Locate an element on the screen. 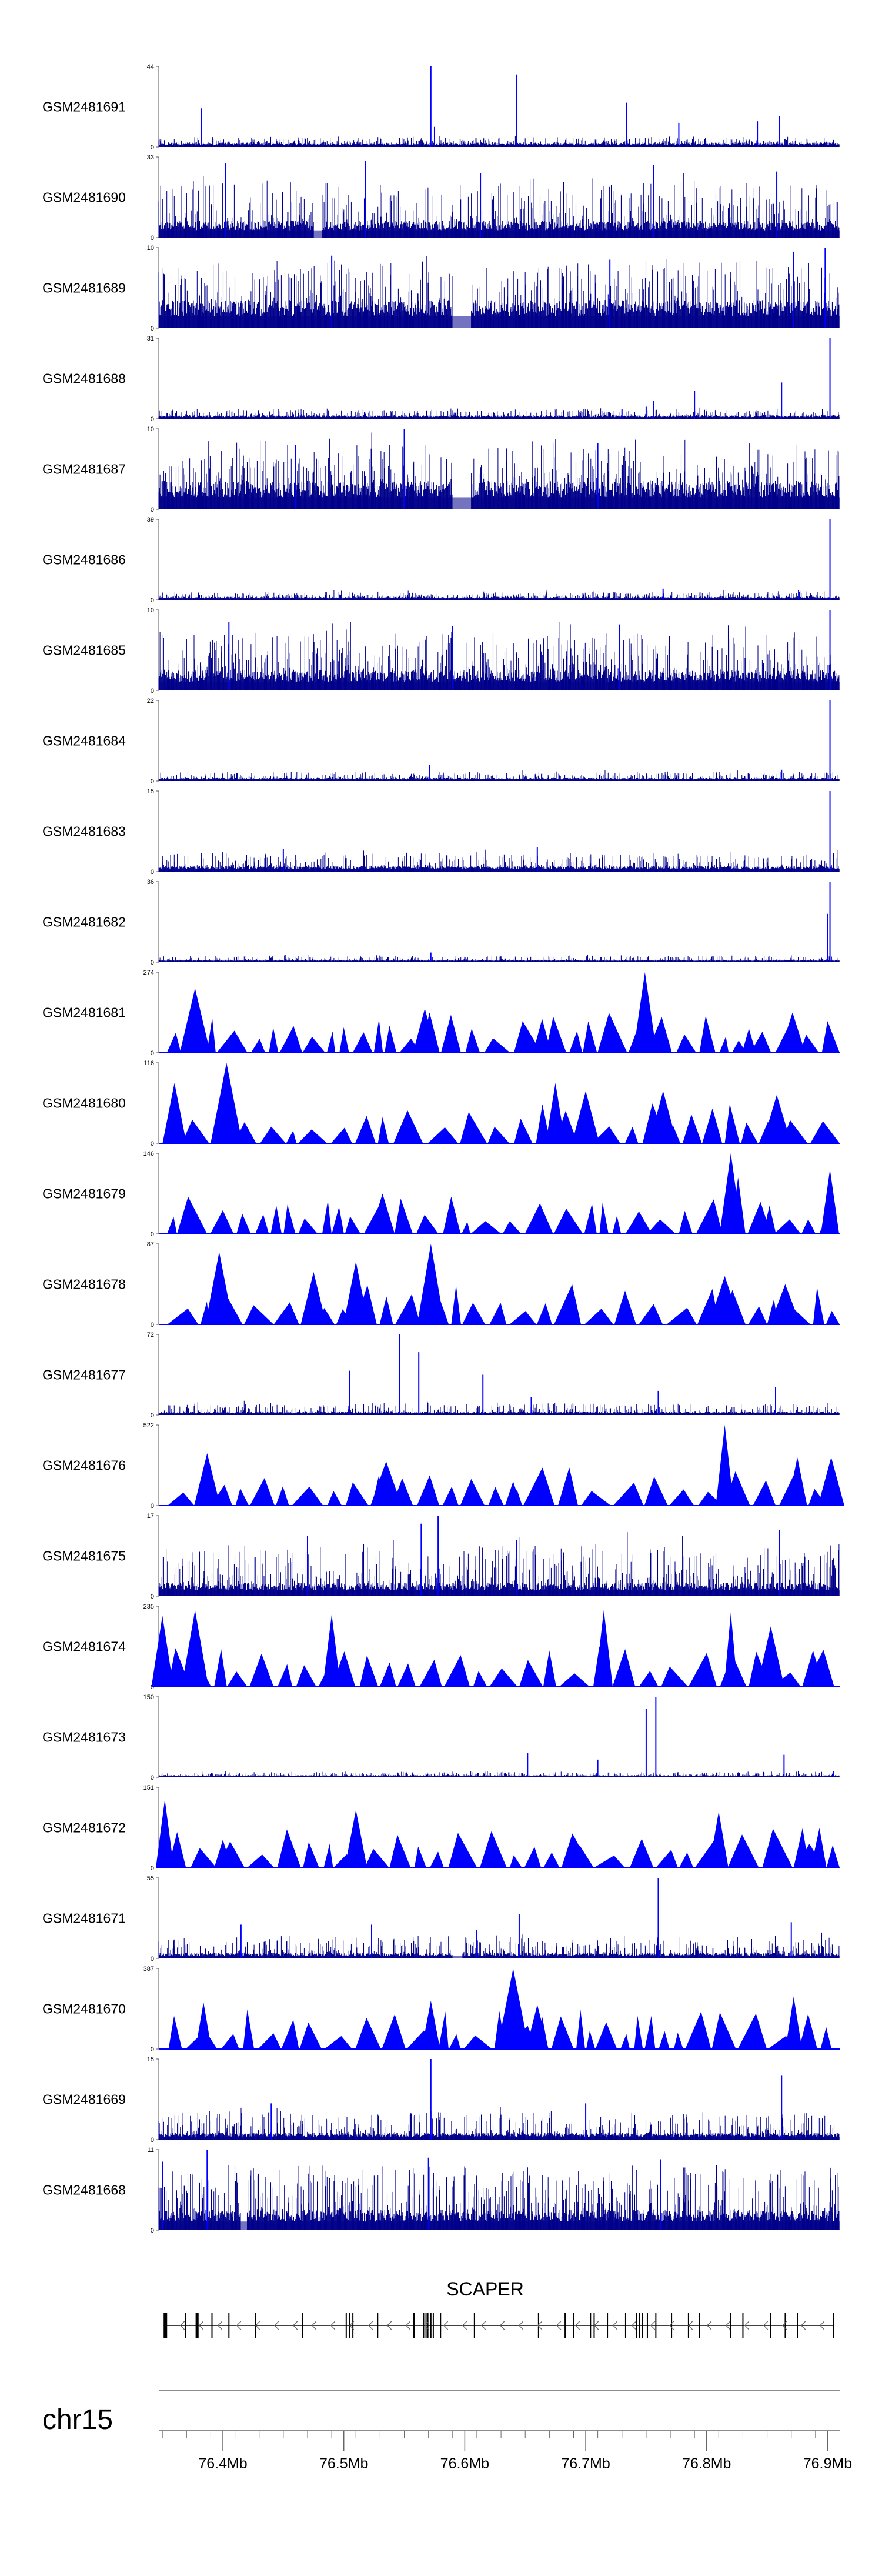  y-axis-max-label: 522 is located at coordinates (148, 1425).